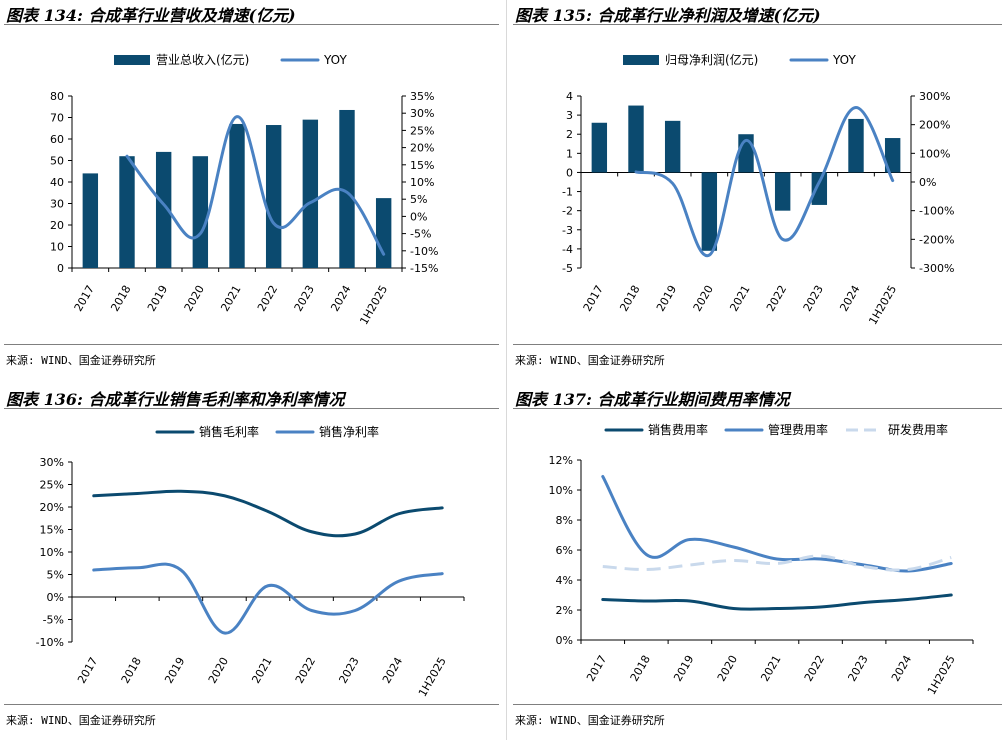 This screenshot has width=1002, height=740. What do you see at coordinates (422, 148) in the screenshot?
I see `y-tick-label-right: 20%` at bounding box center [422, 148].